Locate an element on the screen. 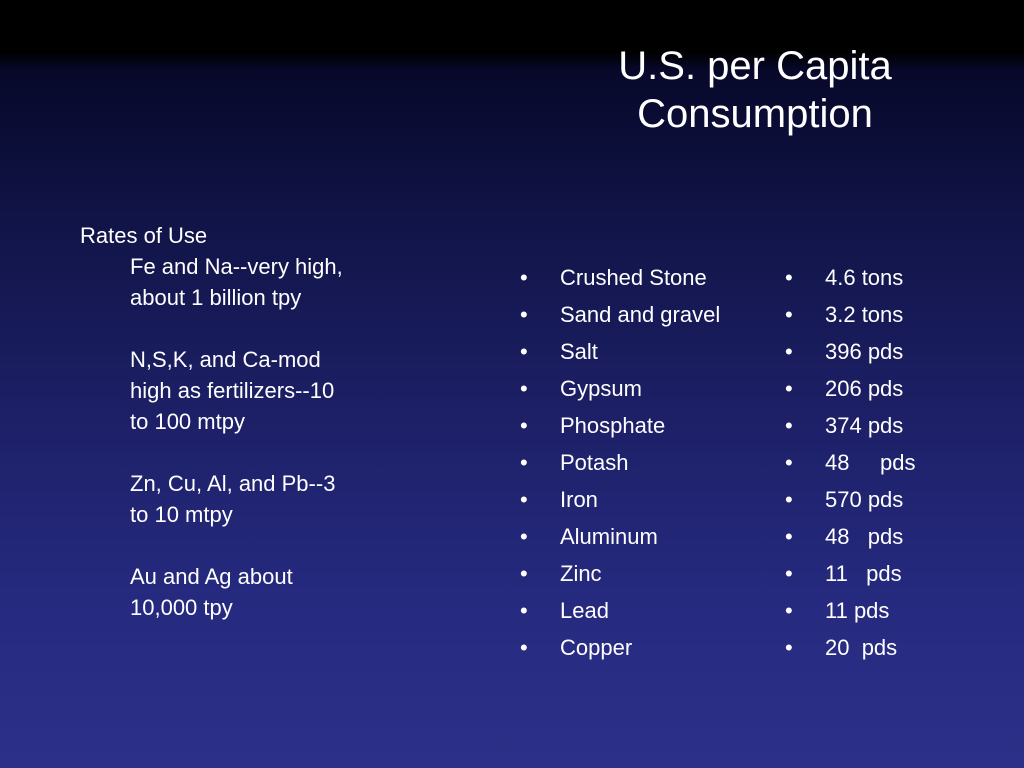  amount-item: • 206 pds is located at coordinates (885, 388).